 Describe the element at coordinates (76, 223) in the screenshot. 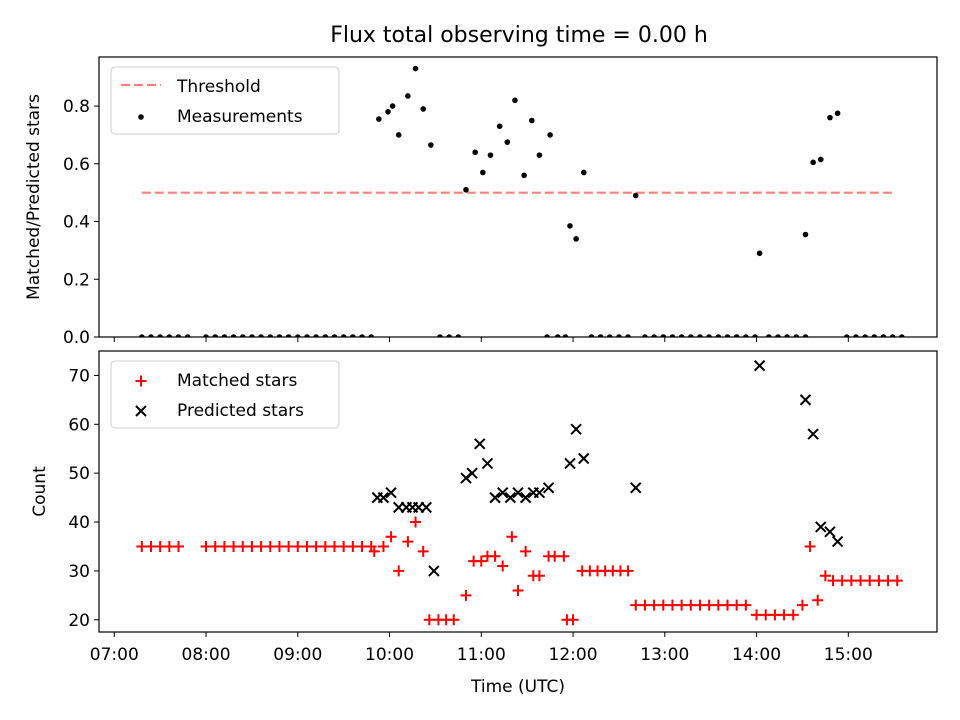

I see `y-tick-label: 0.4` at that location.